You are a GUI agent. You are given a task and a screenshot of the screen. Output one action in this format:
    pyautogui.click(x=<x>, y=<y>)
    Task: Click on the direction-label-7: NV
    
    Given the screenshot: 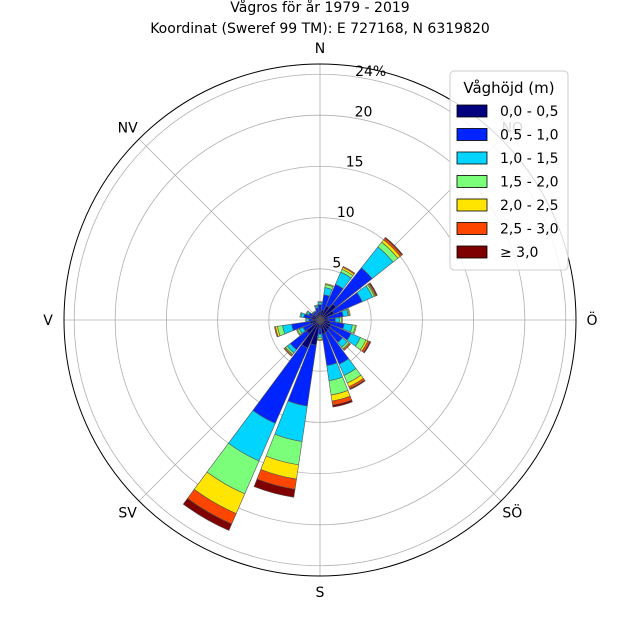 What is the action you would take?
    pyautogui.click(x=128, y=129)
    